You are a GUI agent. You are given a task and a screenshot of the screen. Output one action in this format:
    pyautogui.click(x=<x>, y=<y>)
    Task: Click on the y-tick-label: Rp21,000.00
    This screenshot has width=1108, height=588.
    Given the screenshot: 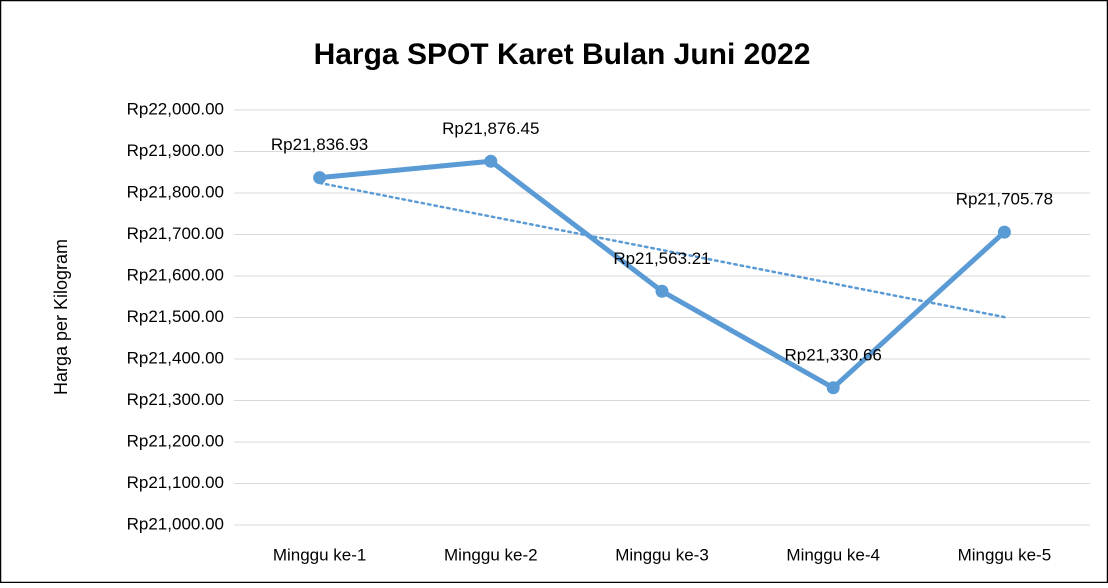 What is the action you would take?
    pyautogui.click(x=175, y=523)
    